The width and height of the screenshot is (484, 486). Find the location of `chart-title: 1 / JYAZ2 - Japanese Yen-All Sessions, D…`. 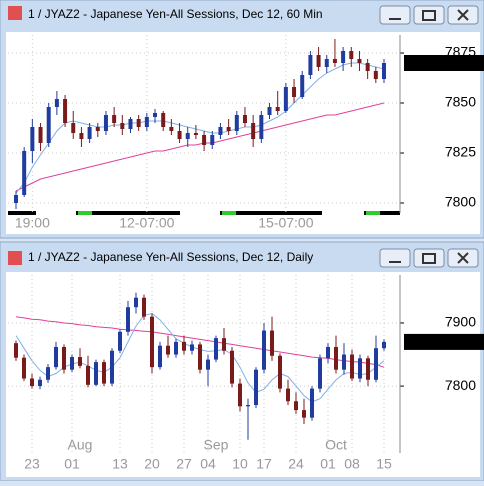

chart-title: 1 / JYAZ2 - Japanese Yen-All Sessions, D… is located at coordinates (175, 14).